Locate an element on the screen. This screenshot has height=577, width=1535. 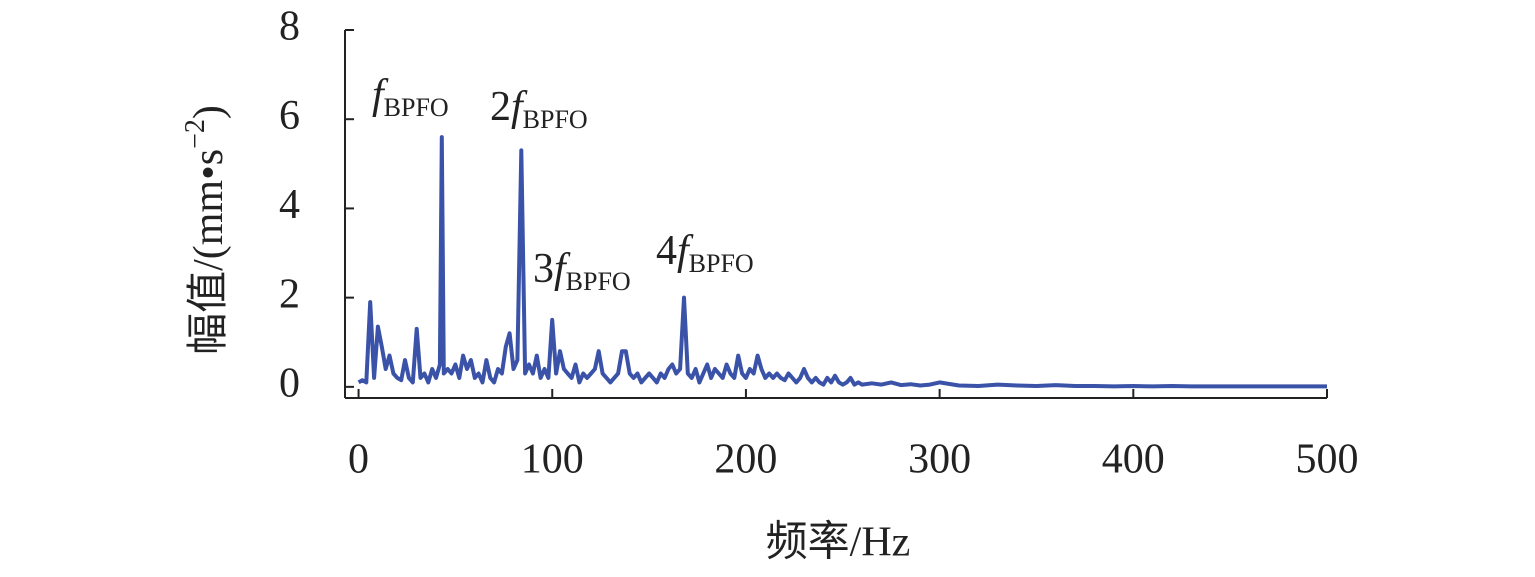
peak-annotation: fBPFO is located at coordinates (410, 97).